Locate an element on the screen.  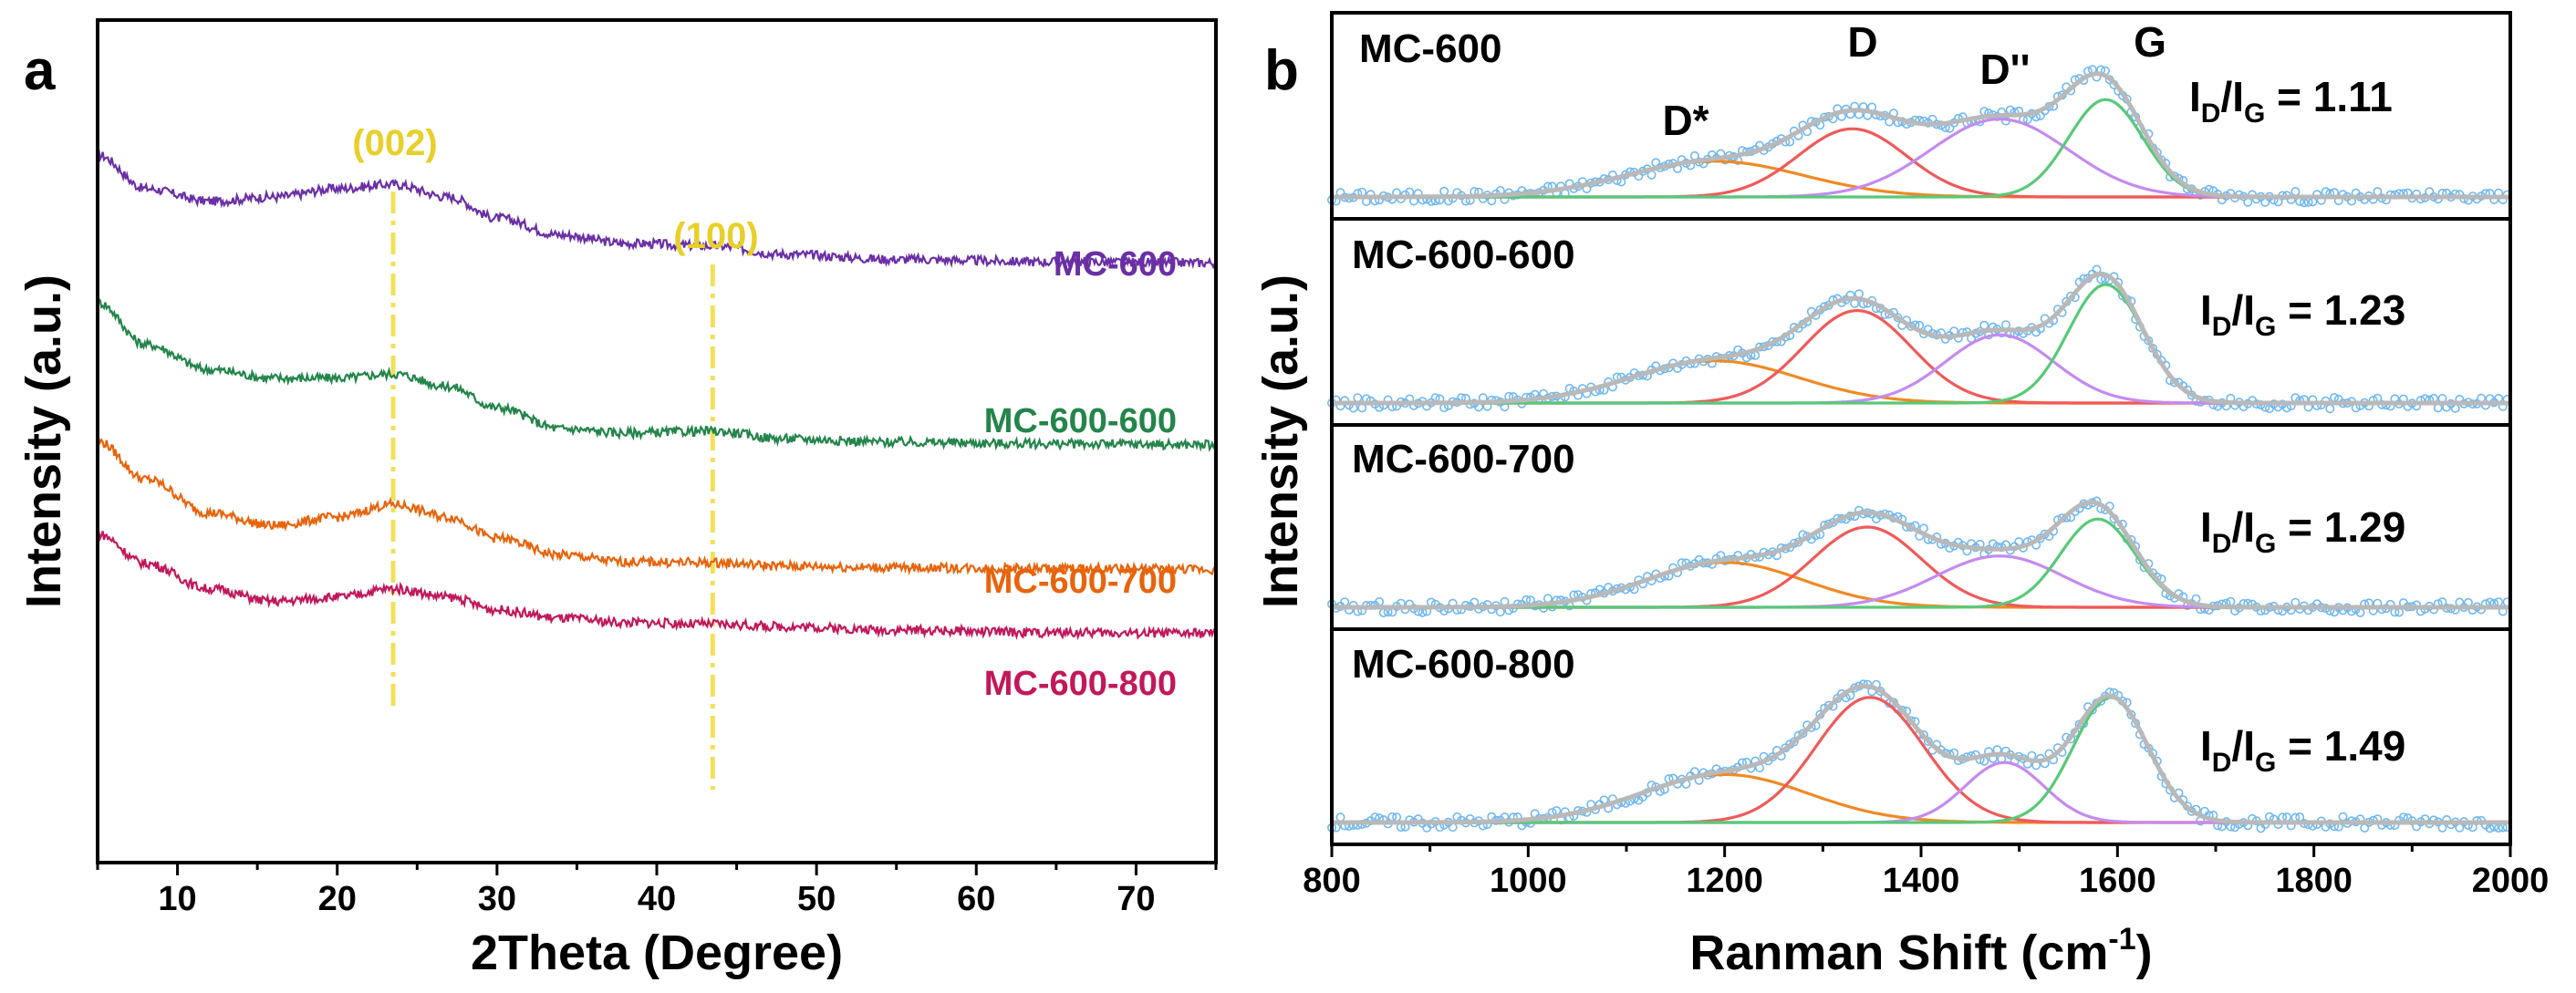
b-x-tick-label: 1600 is located at coordinates (2117, 881).